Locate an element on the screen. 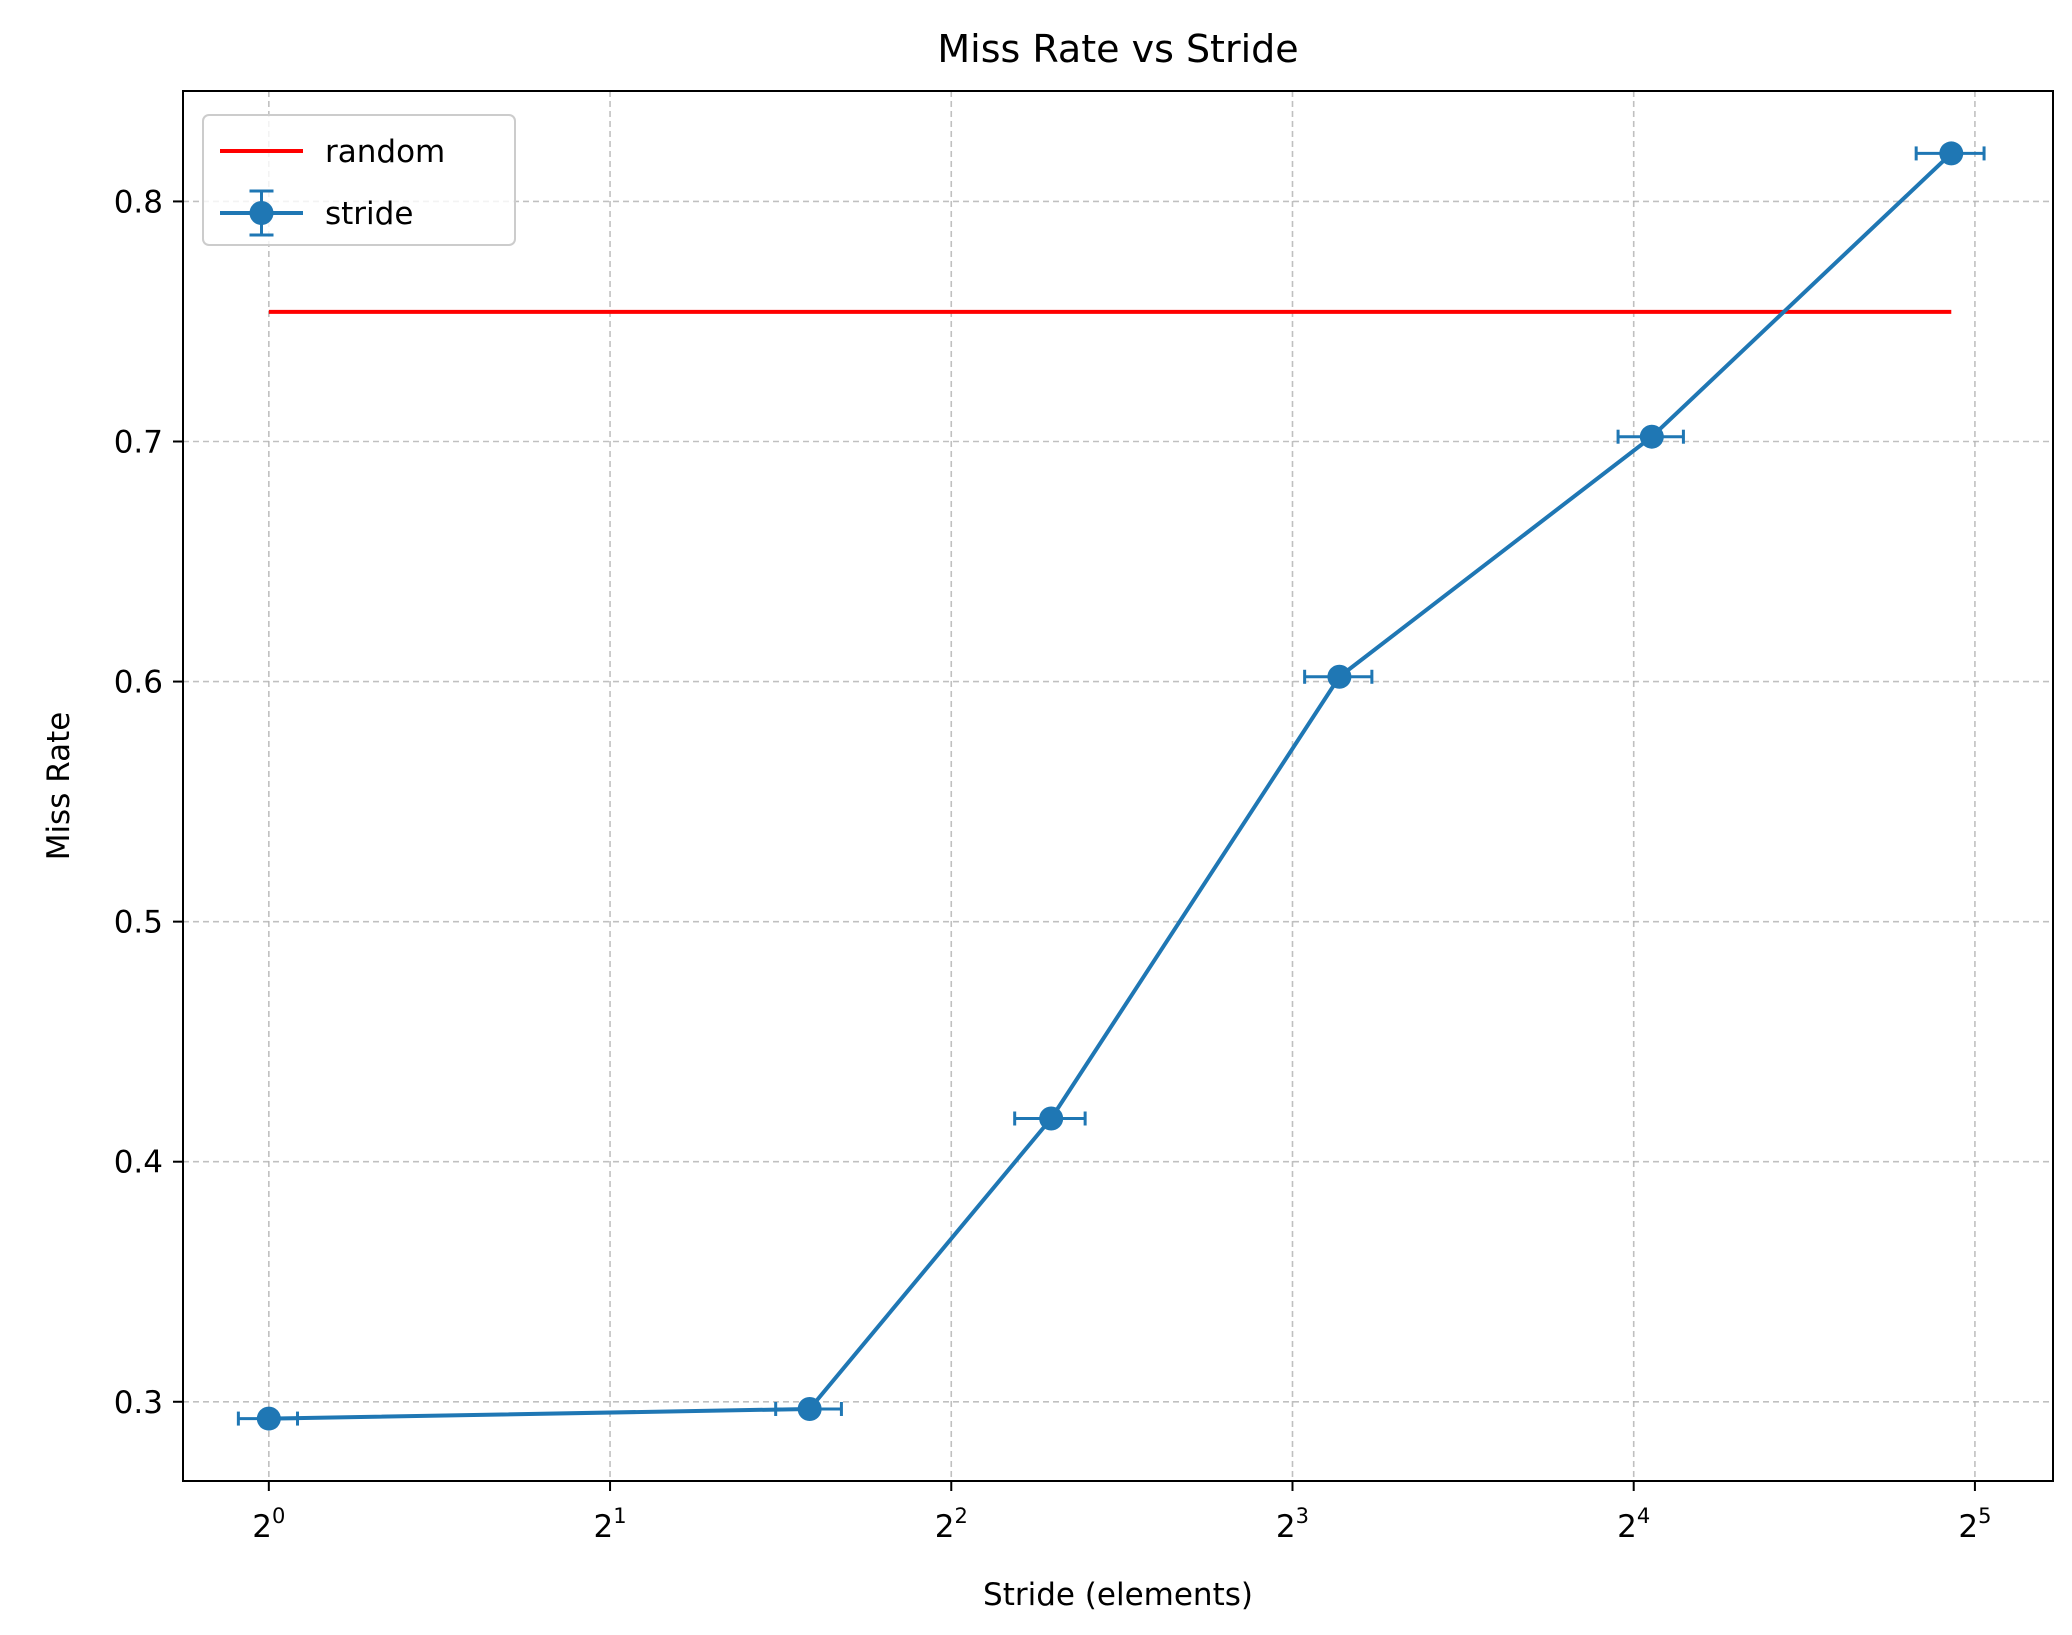 Image resolution: width=2072 pixels, height=1635 pixels. y-tick-label: 0.5 is located at coordinates (138, 923).